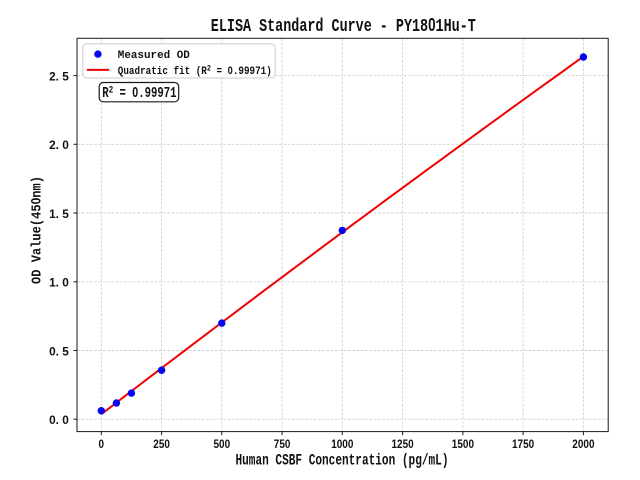 The width and height of the screenshot is (640, 480). Describe the element at coordinates (59, 215) in the screenshot. I see `svg-text: 1. 5` at that location.